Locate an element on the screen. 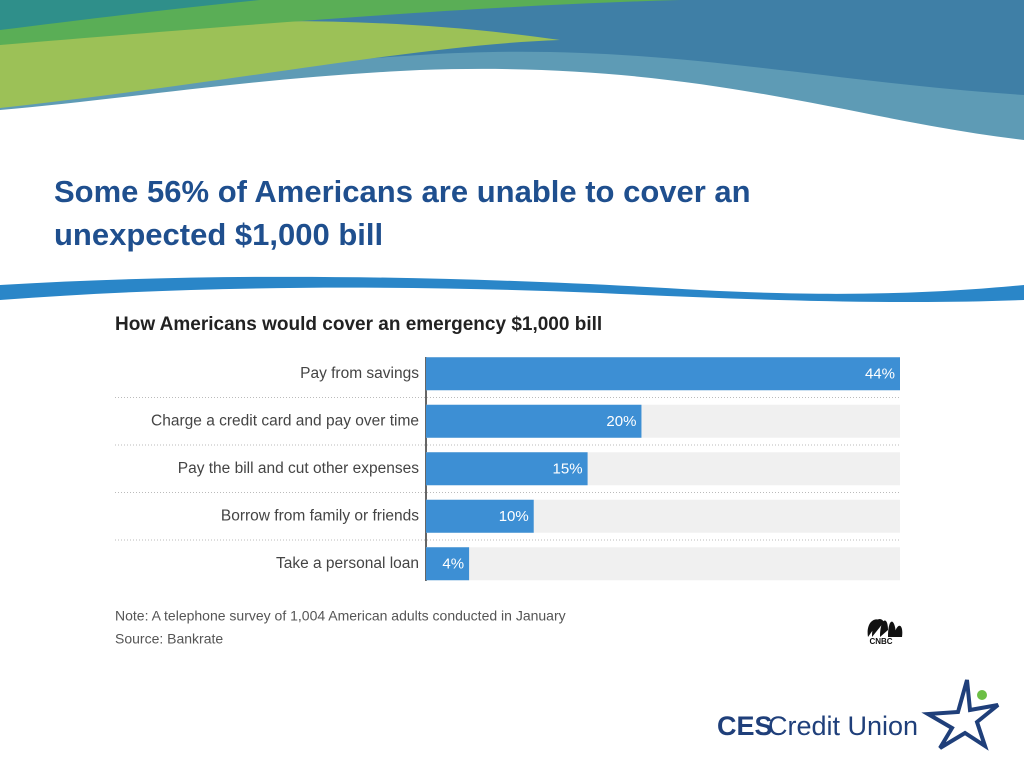 The height and width of the screenshot is (768, 1024). bar-track is located at coordinates (663, 564).